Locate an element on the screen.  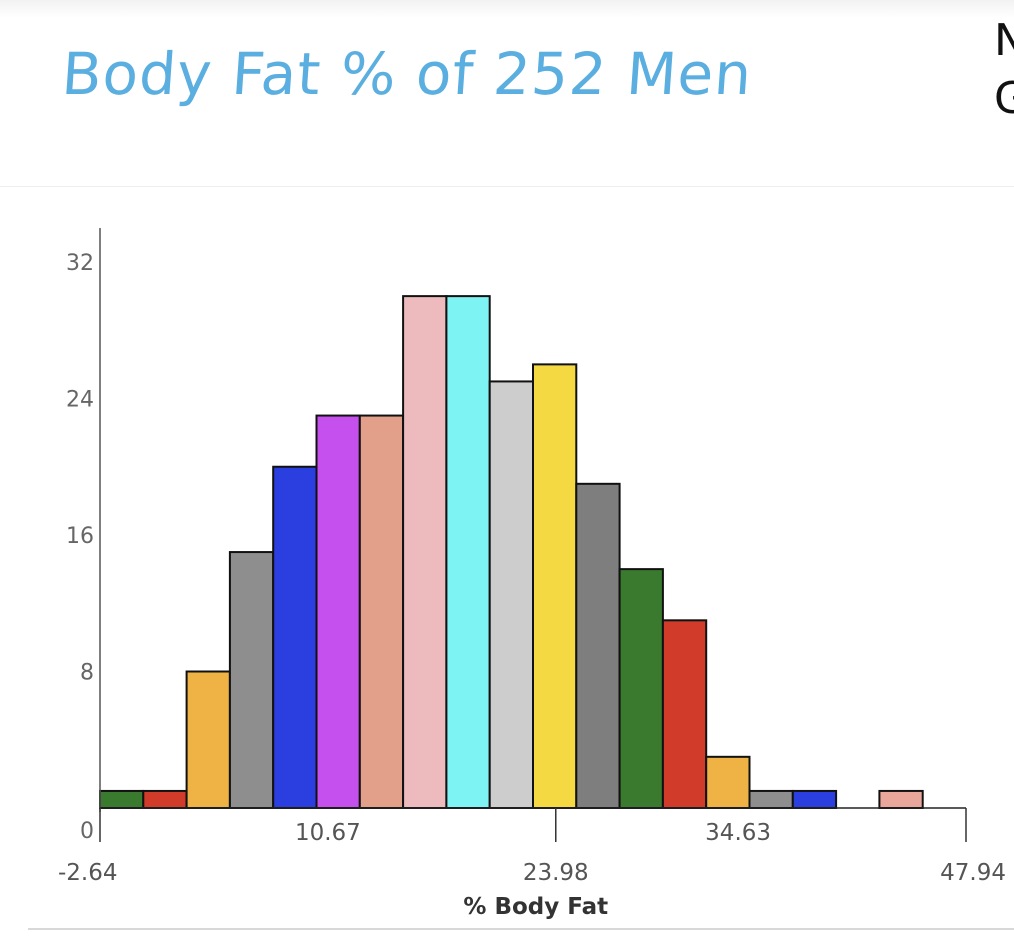
x-tick-label: 23.98 is located at coordinates (556, 873).